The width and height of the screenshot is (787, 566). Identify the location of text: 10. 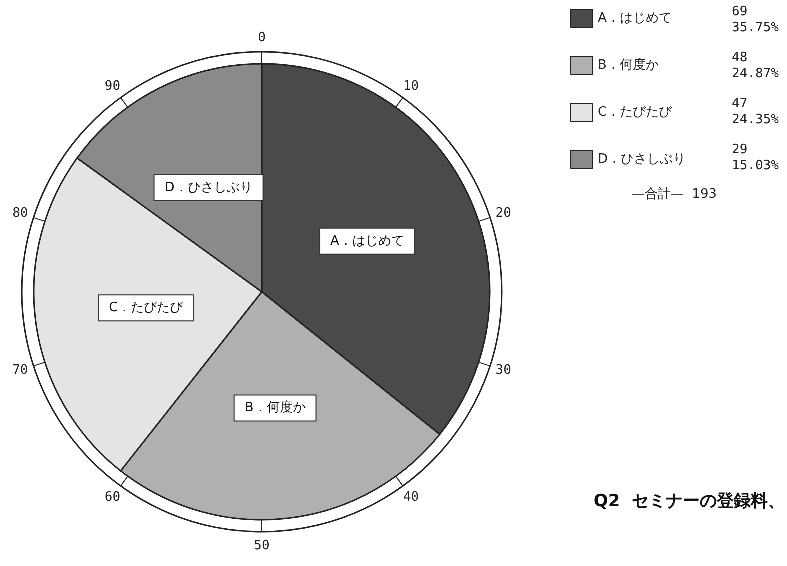
(411, 86).